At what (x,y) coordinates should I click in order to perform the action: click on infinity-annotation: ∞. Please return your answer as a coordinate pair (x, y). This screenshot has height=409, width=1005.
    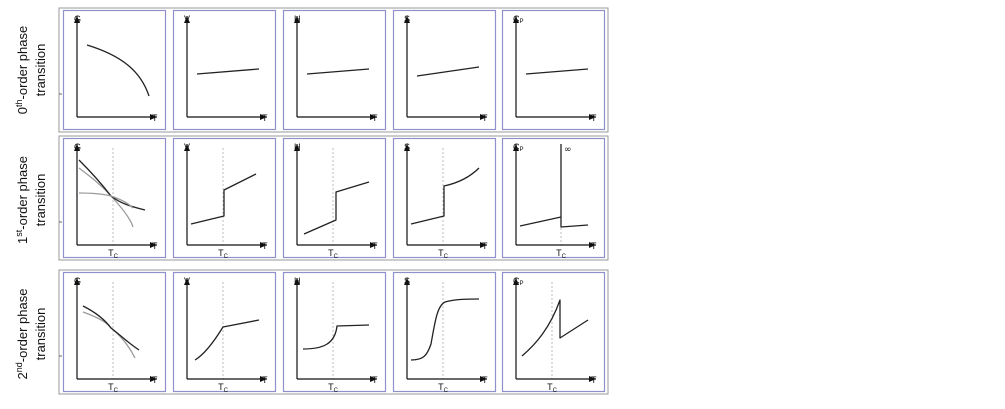
    Looking at the image, I should click on (568, 150).